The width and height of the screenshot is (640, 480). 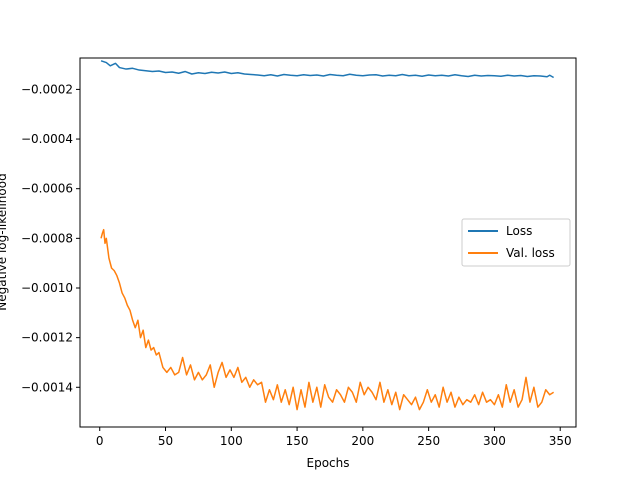 I want to click on y-tick-label: −0.0002, so click(x=47, y=89).